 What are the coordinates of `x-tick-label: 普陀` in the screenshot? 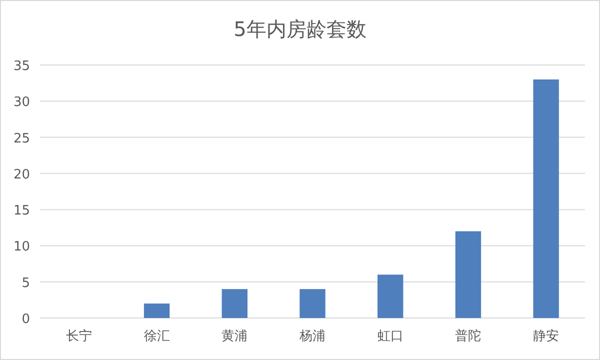 It's located at (468, 336).